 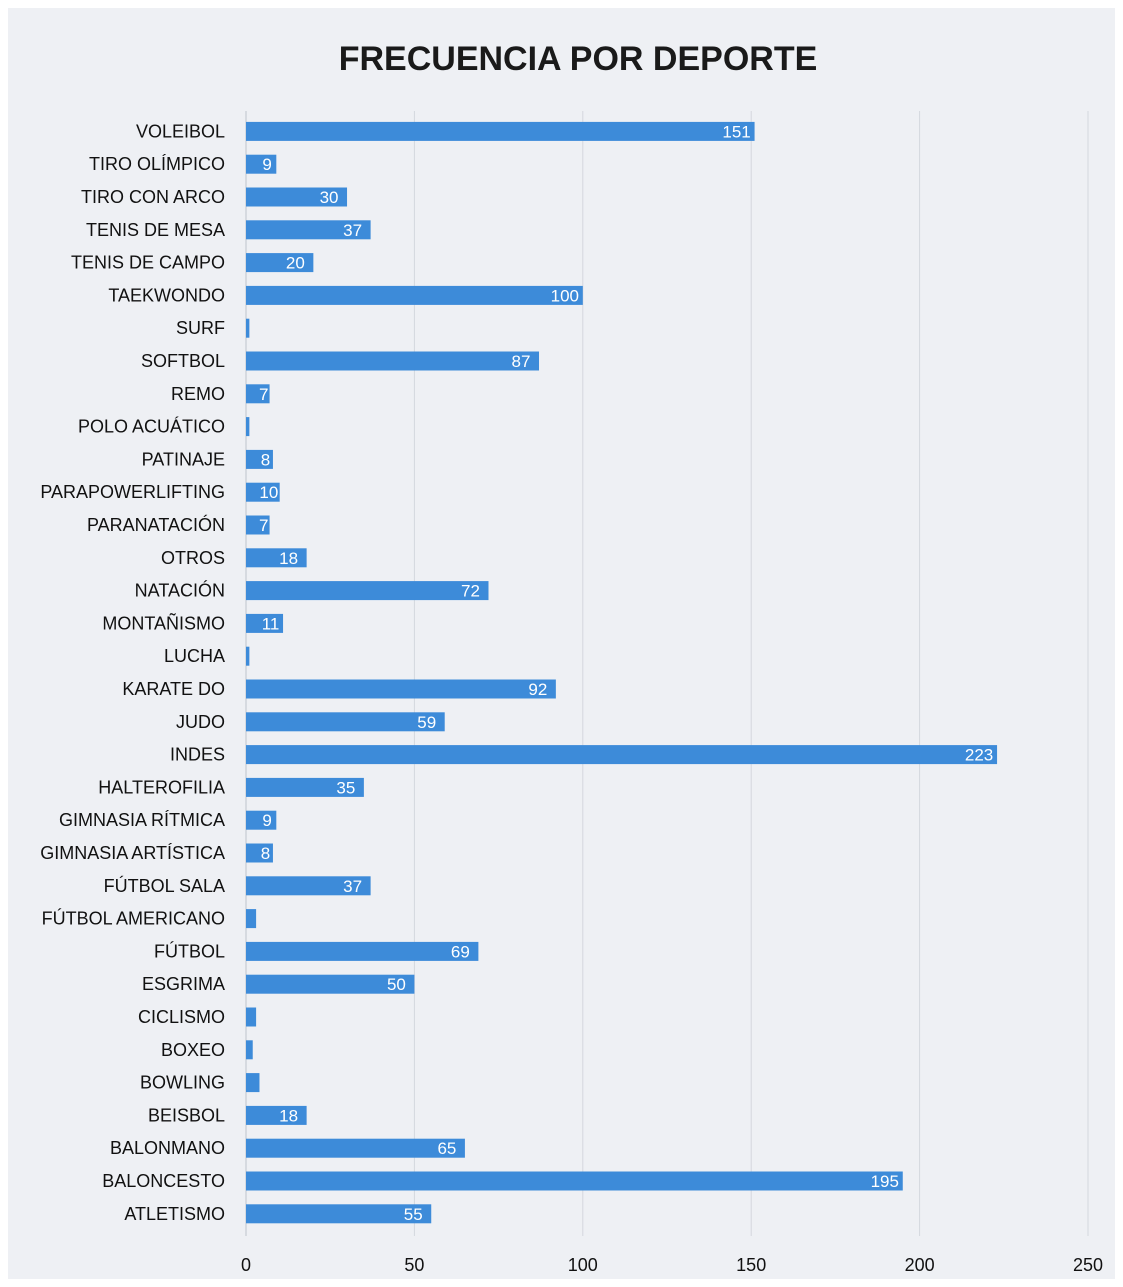 What do you see at coordinates (396, 984) in the screenshot?
I see `data-label: 50` at bounding box center [396, 984].